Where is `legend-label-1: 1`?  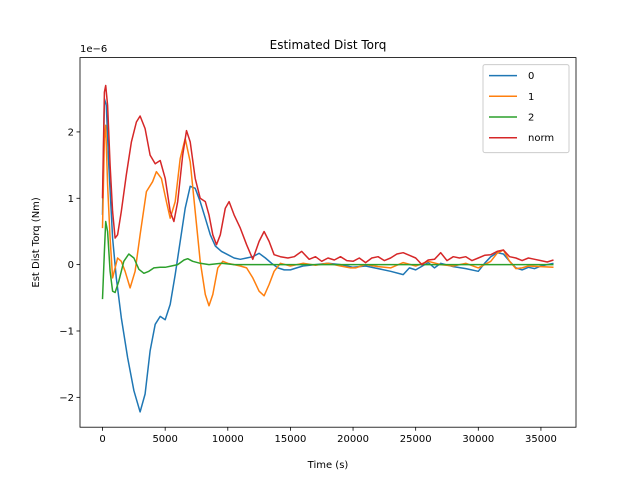
legend-label-1: 1 is located at coordinates (531, 97).